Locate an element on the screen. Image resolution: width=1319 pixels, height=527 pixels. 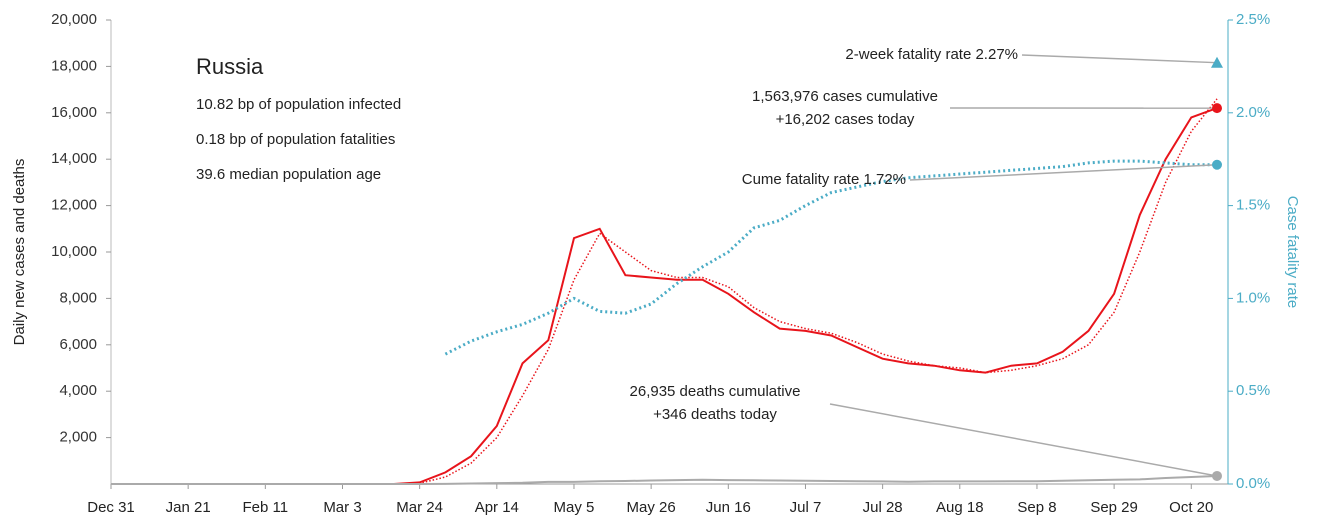
country-title: Russia is located at coordinates (230, 66).